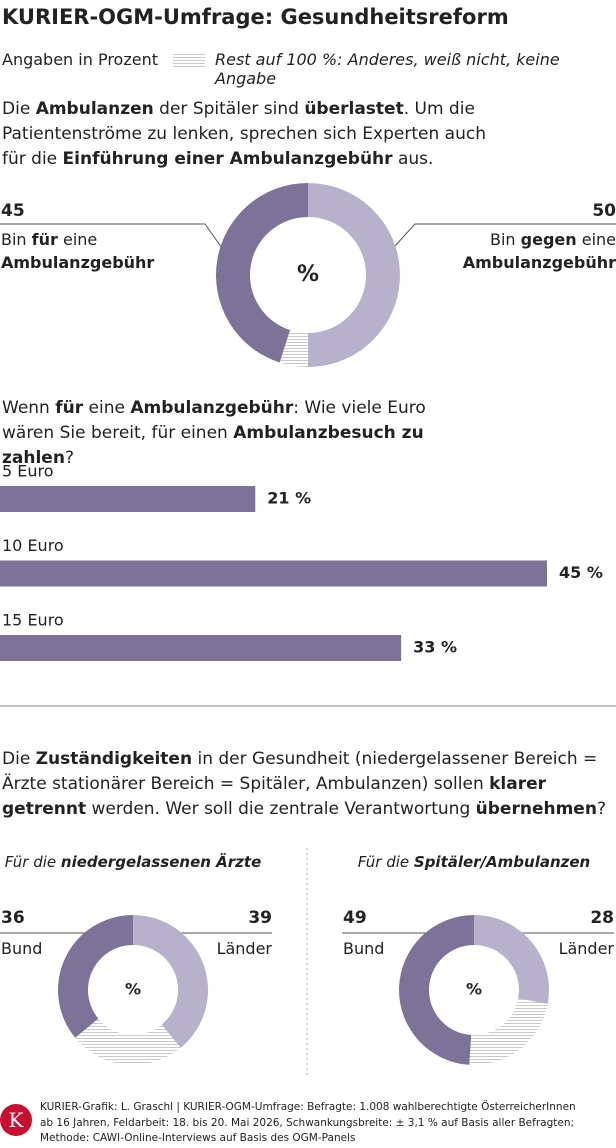 This screenshot has width=616, height=1148. What do you see at coordinates (161, 862) in the screenshot?
I see `text-segment: niedergelassenen Ärzte` at bounding box center [161, 862].